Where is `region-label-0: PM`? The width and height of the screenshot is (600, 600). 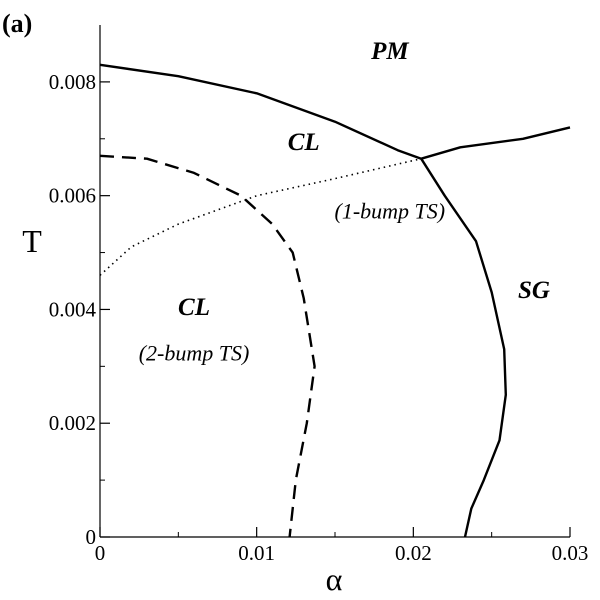
region-label-0: PM is located at coordinates (389, 51).